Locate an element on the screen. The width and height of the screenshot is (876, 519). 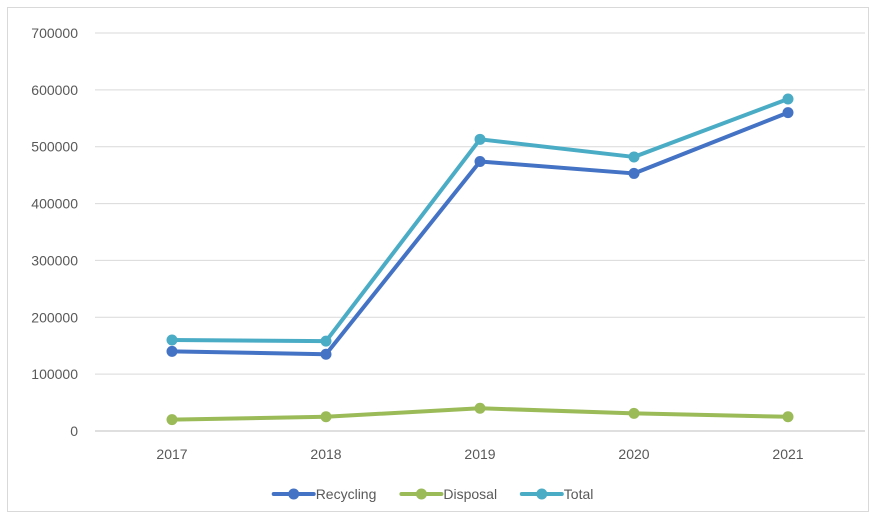
legend: Recycling Disposal Total is located at coordinates (432, 494).